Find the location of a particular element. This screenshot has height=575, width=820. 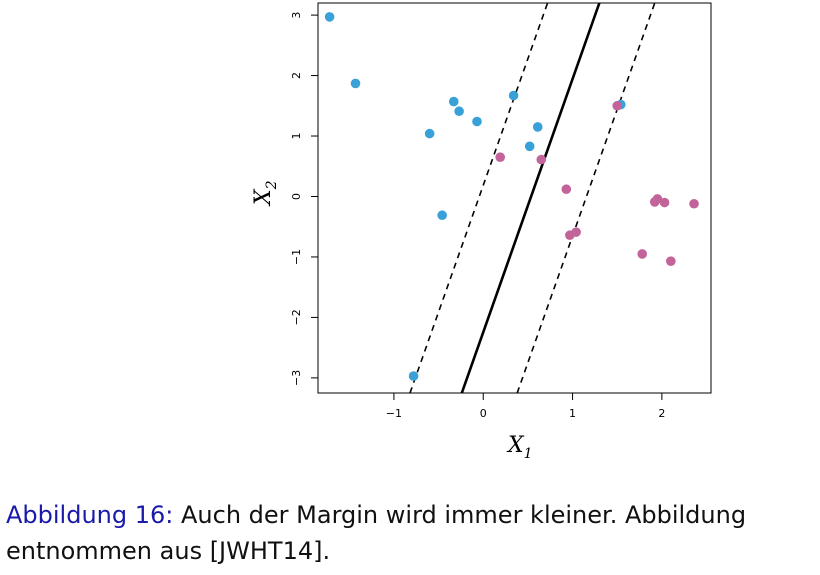

y-tick-label: −2 is located at coordinates (296, 317).